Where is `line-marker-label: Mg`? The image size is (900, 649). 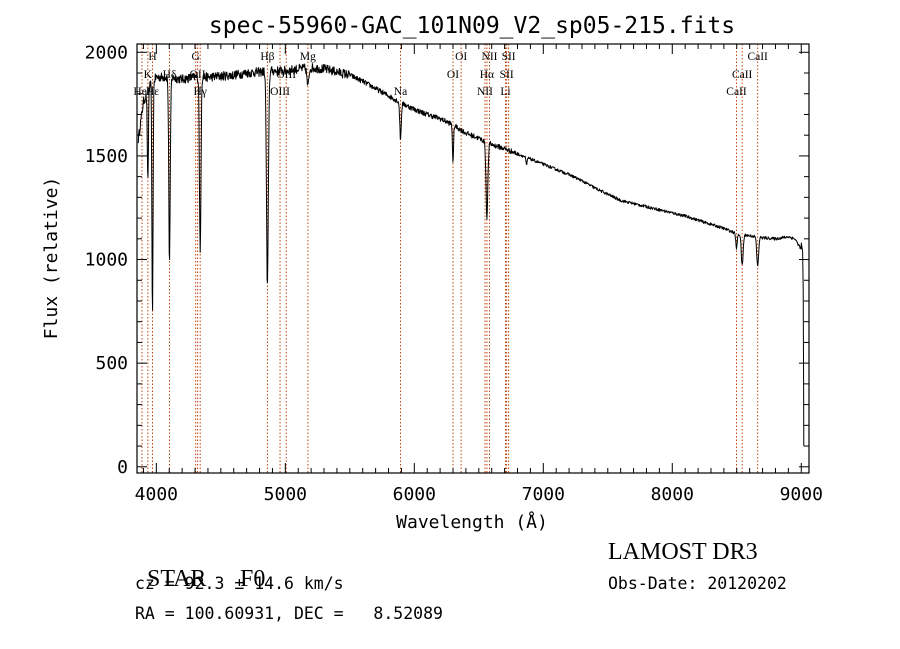
line-marker-label: Mg is located at coordinates (308, 57).